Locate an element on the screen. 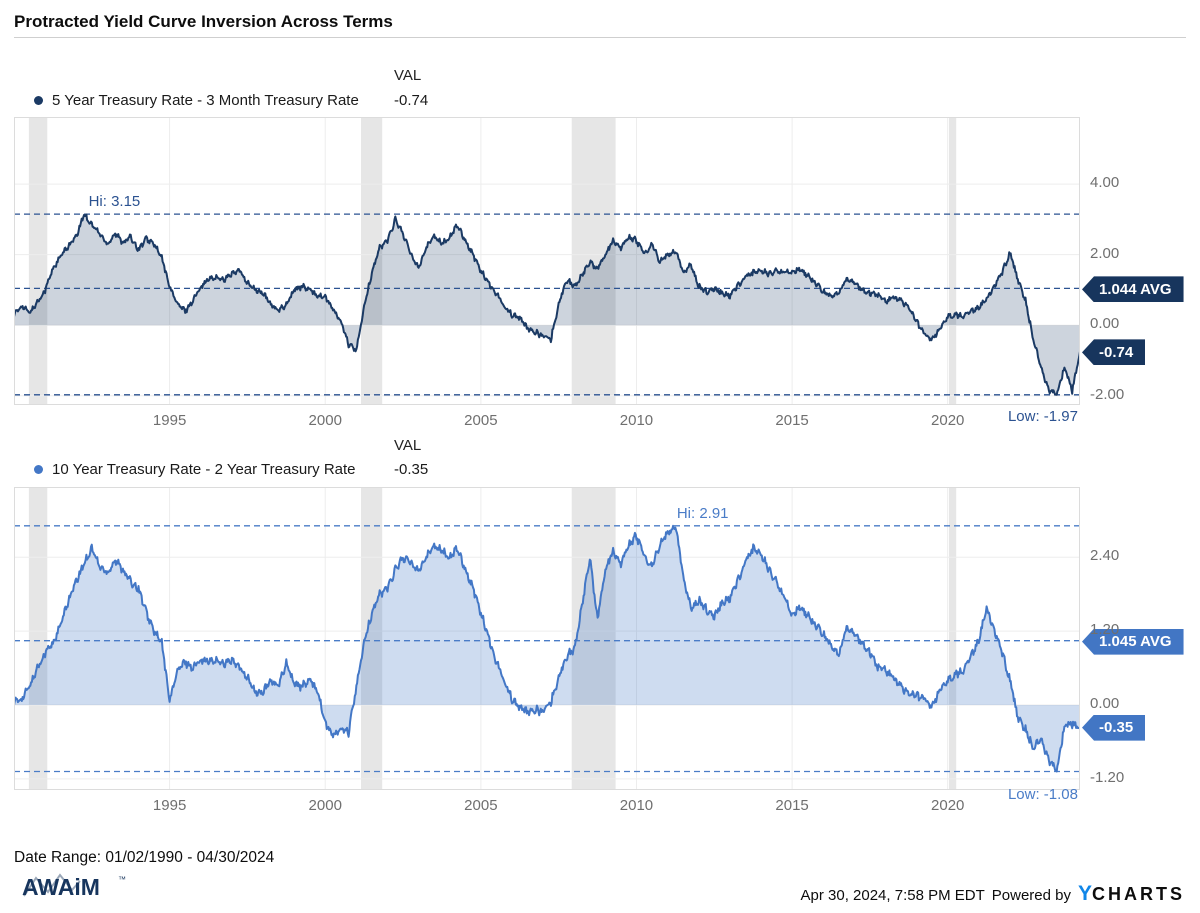  awaim-logo: AWAiM ™ is located at coordinates (77, 889).